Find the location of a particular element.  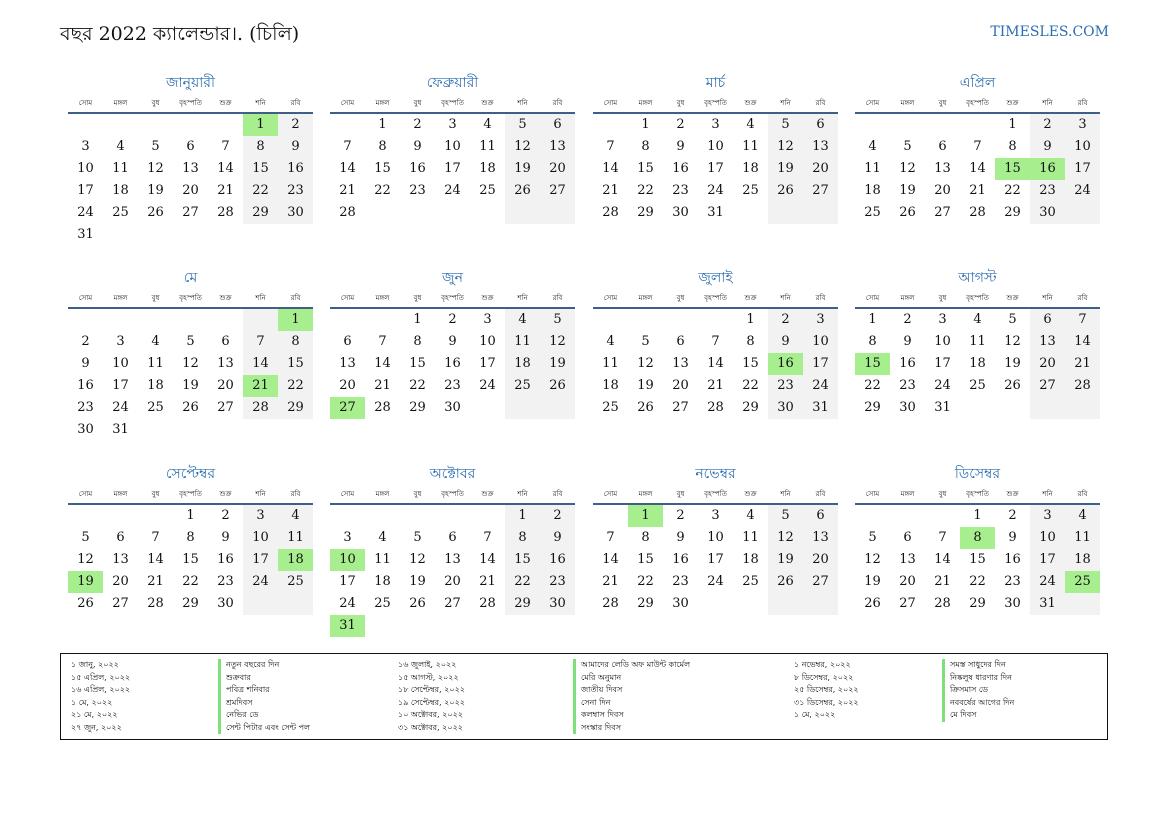

holiday-day-cell: 31 is located at coordinates (347, 626).